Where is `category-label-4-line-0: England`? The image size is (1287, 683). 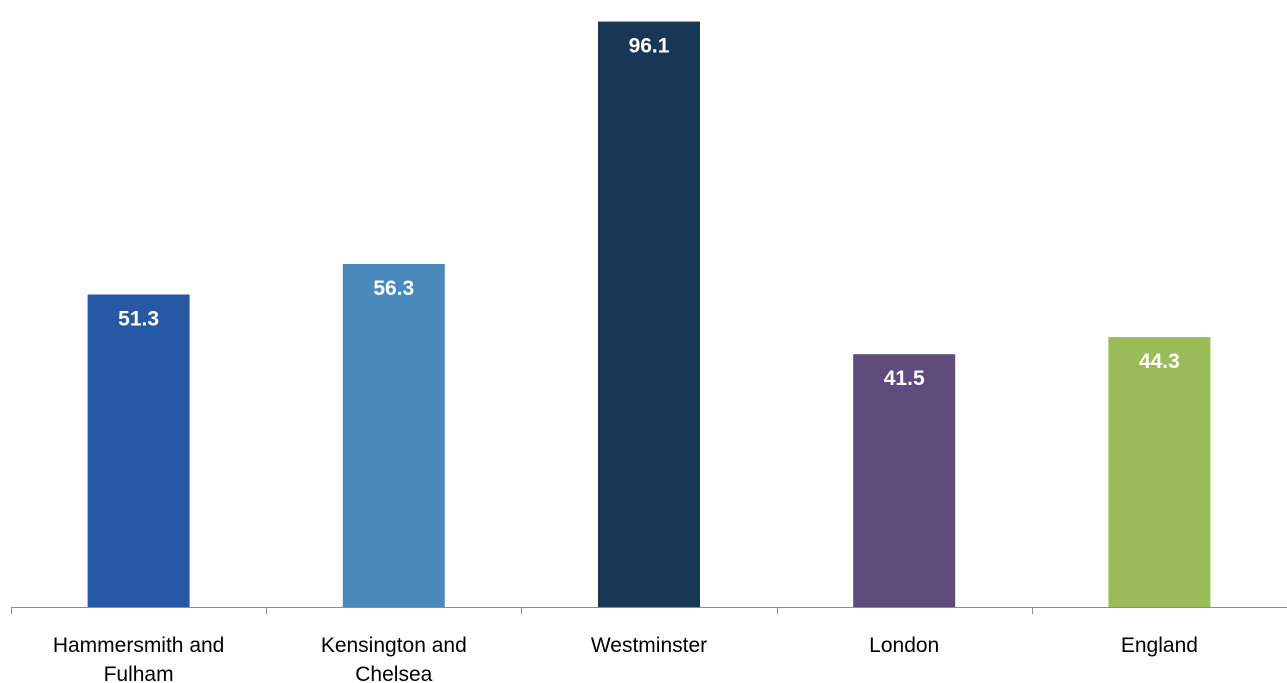
category-label-4-line-0: England is located at coordinates (1159, 645).